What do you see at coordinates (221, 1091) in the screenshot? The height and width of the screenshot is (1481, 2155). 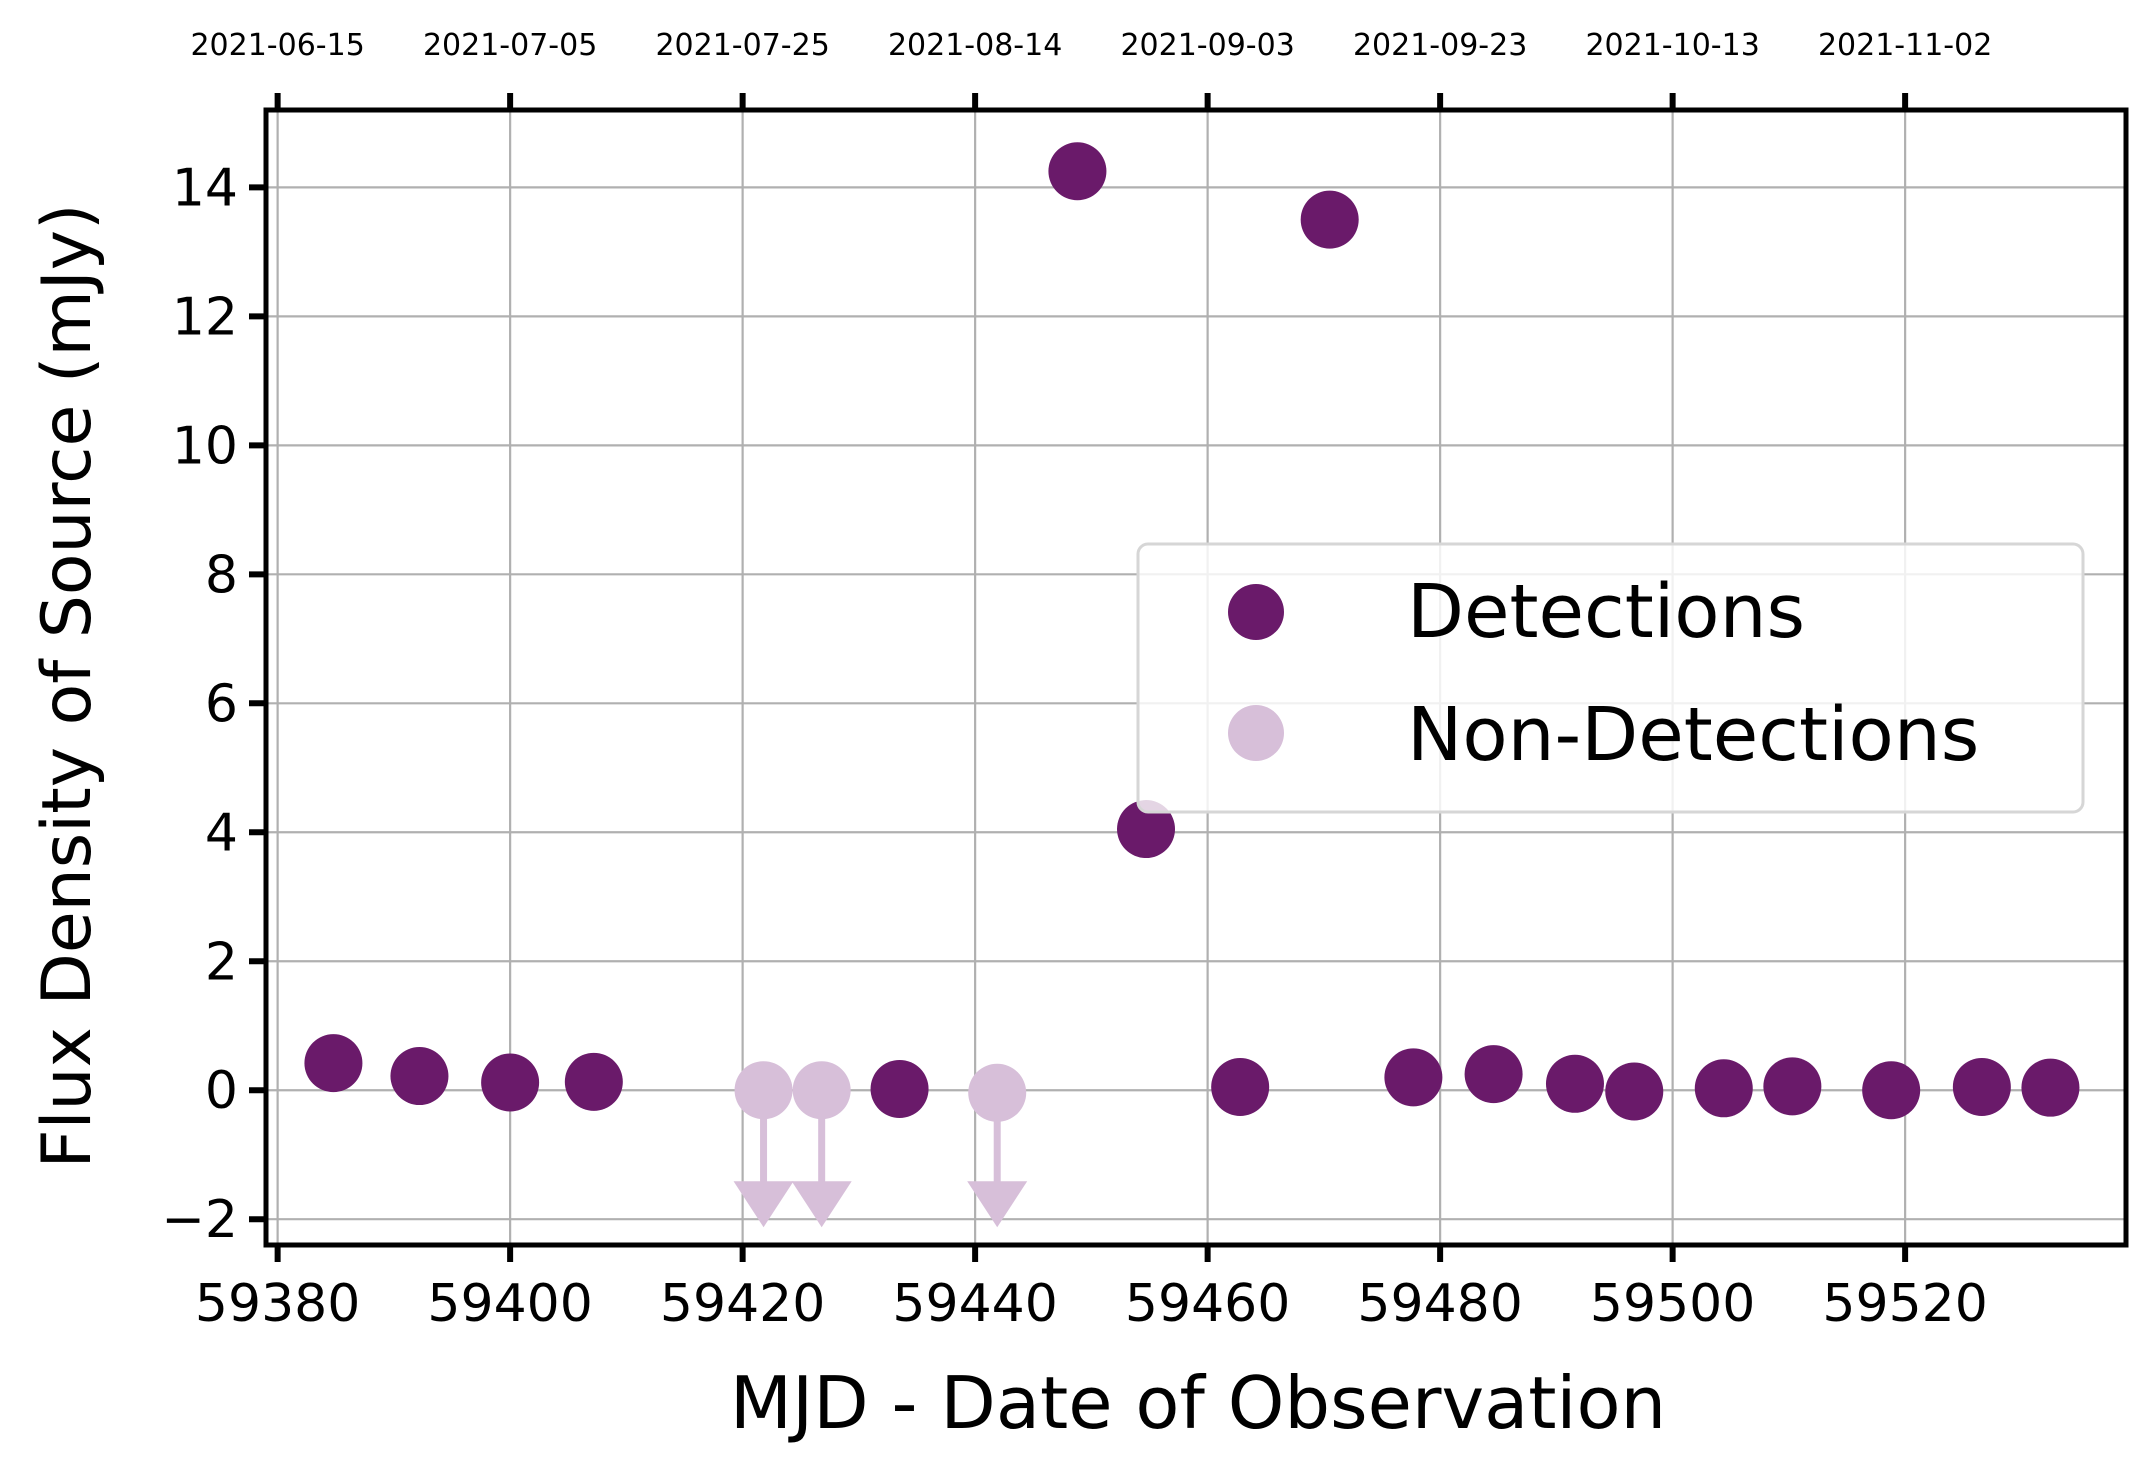 I see `y-tick-label: 0` at bounding box center [221, 1091].